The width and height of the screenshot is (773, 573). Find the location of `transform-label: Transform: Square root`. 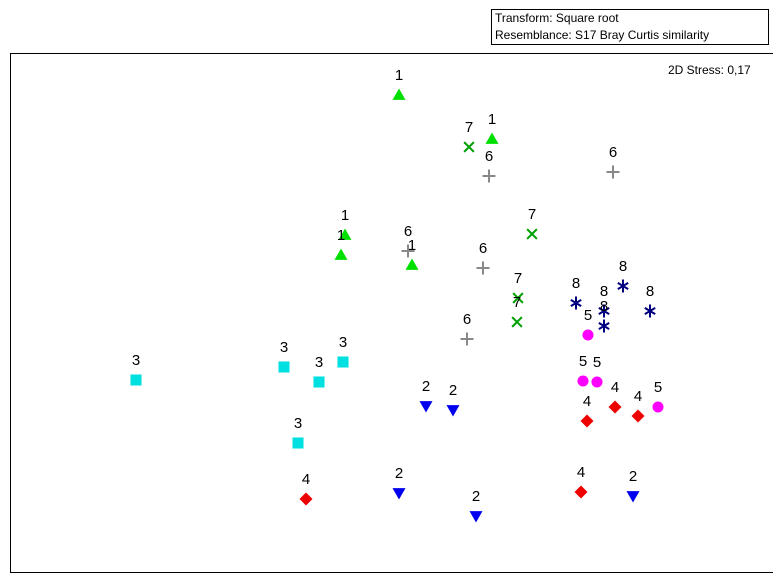

transform-label: Transform: Square root is located at coordinates (557, 18).